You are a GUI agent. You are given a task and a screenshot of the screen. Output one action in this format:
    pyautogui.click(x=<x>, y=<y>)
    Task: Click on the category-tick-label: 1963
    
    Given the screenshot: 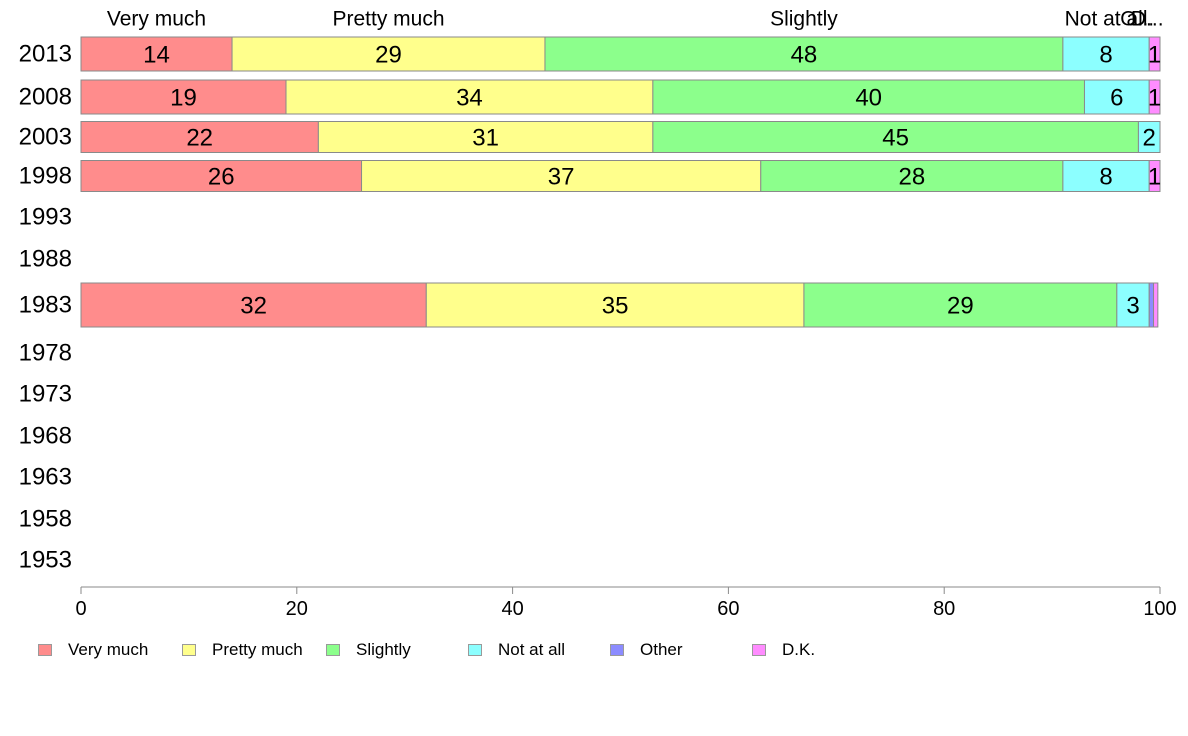 What is the action you would take?
    pyautogui.click(x=45, y=477)
    